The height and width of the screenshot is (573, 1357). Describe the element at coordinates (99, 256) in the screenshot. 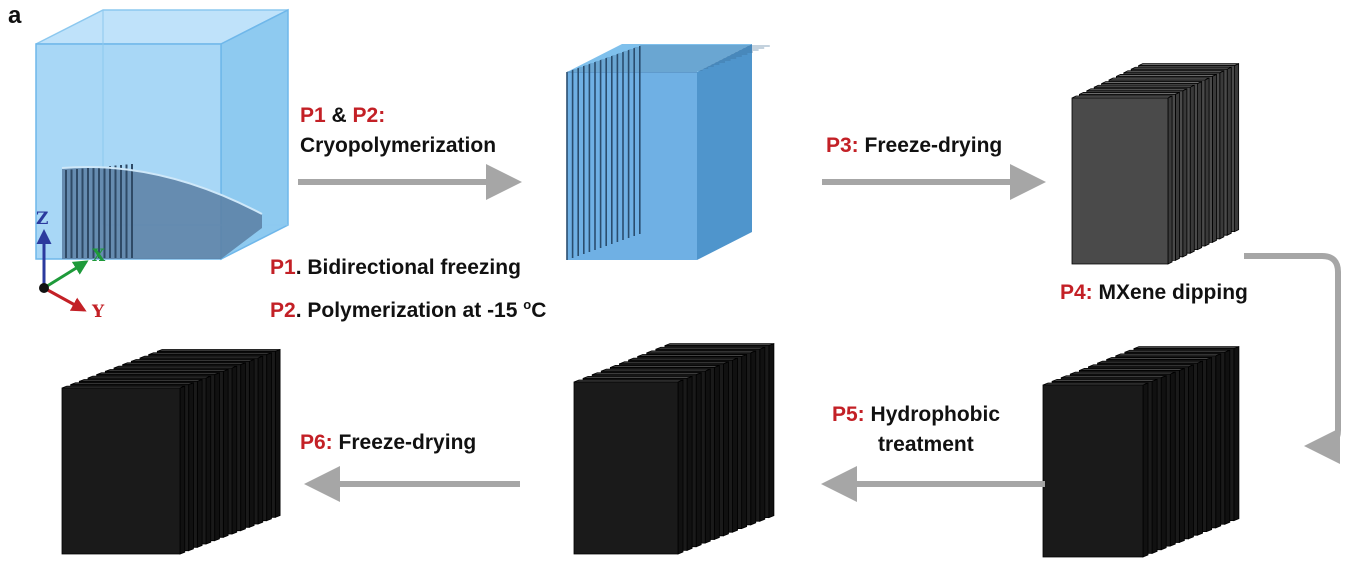

I see `axis-x-label: X` at that location.